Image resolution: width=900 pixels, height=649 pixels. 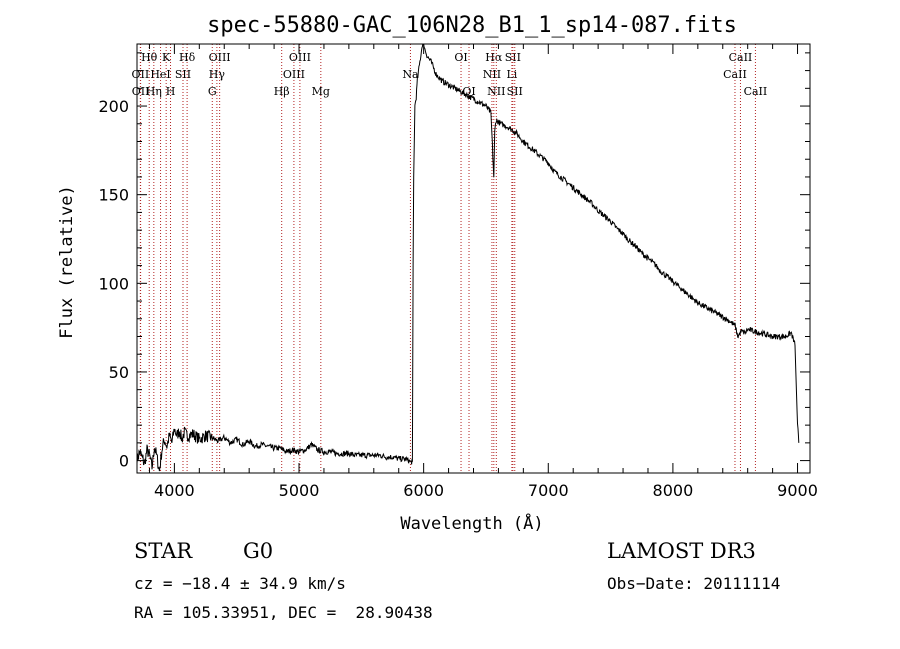 I want to click on object-class: STAR, so click(x=163, y=551).